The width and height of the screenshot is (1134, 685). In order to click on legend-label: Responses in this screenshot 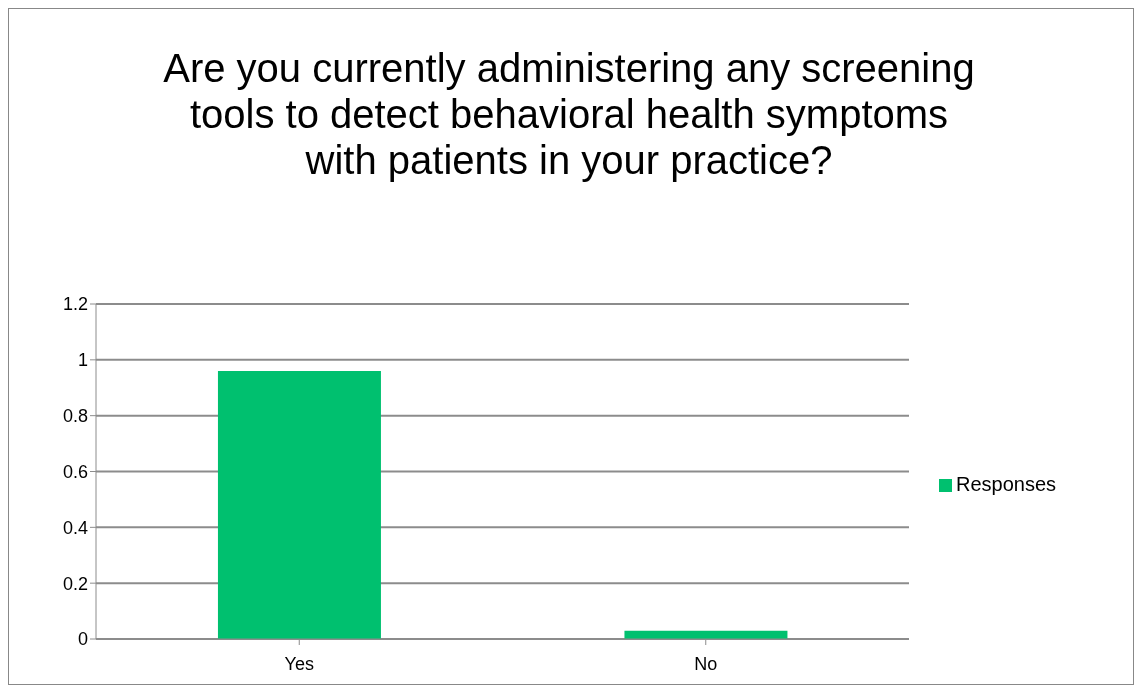, I will do `click(1006, 483)`.